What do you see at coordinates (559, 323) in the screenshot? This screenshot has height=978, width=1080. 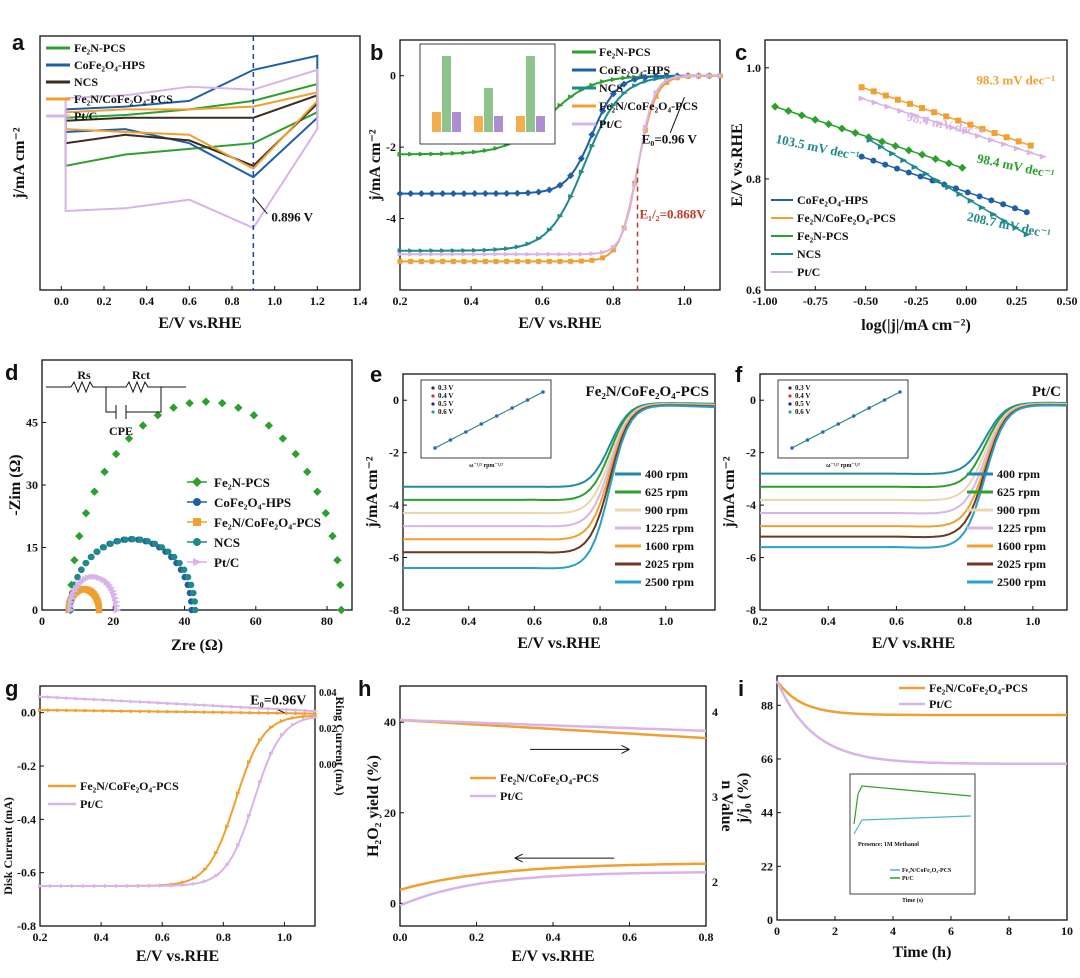 I see `lsv-xlabel: E/V vs.RHE` at bounding box center [559, 323].